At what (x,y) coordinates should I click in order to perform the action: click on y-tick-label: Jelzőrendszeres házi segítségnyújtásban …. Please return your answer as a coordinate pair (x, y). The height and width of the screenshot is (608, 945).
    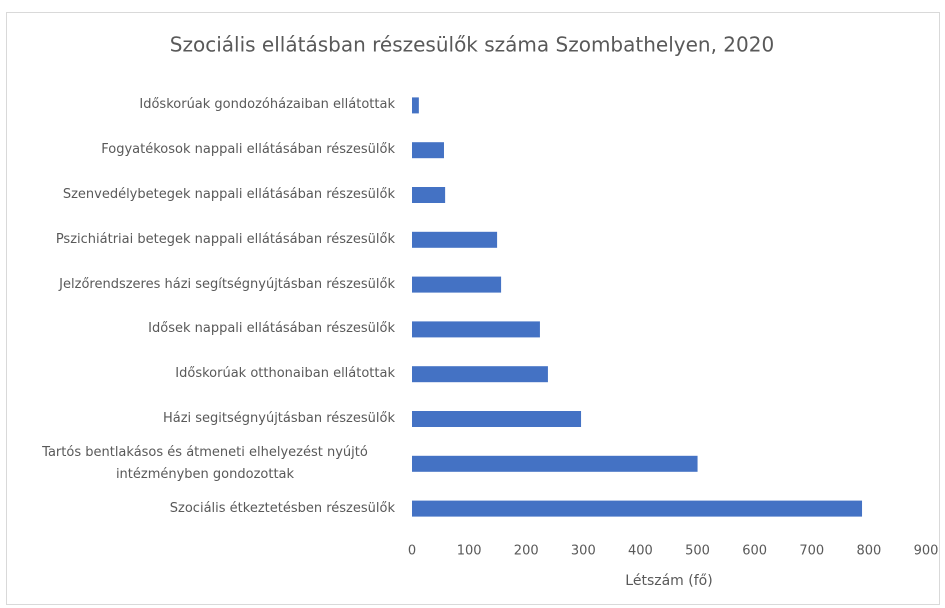
    Looking at the image, I should click on (227, 284).